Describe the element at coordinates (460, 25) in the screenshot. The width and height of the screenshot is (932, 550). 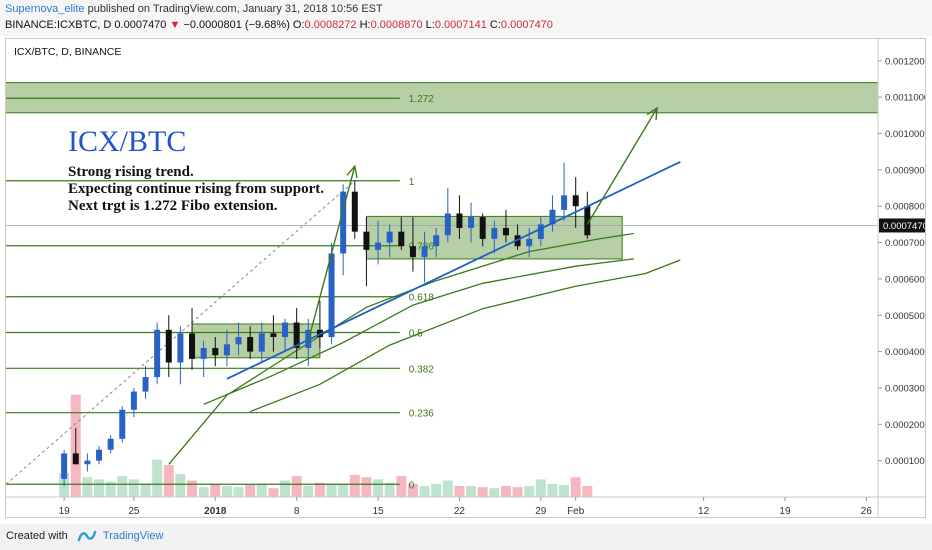
I see `low-value: 0.0007141` at that location.